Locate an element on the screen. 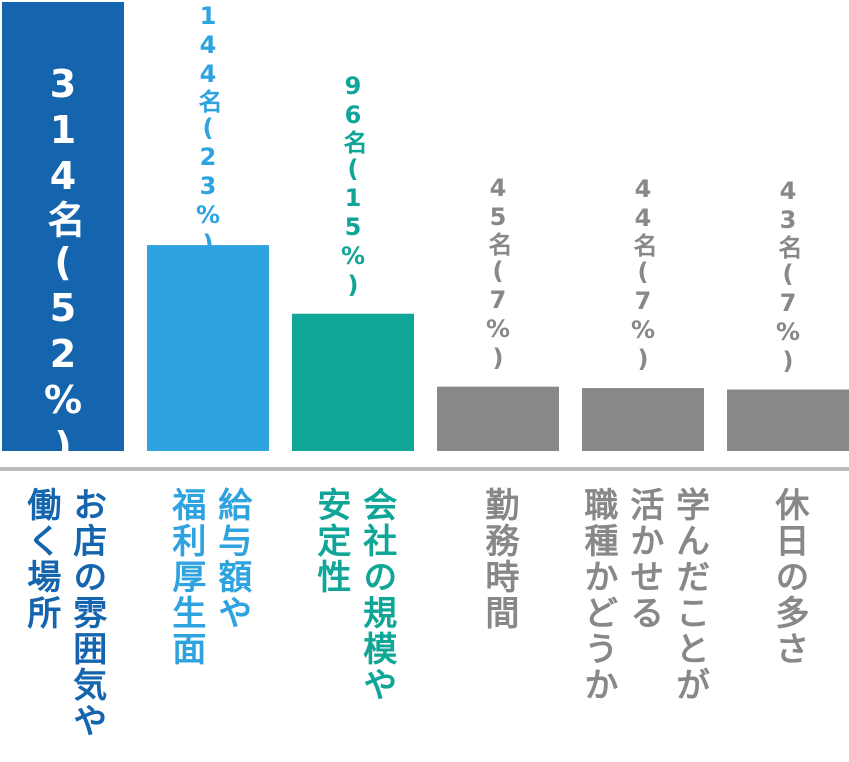 Image resolution: width=849 pixels, height=762 pixels. baseline-rule is located at coordinates (424, 469).